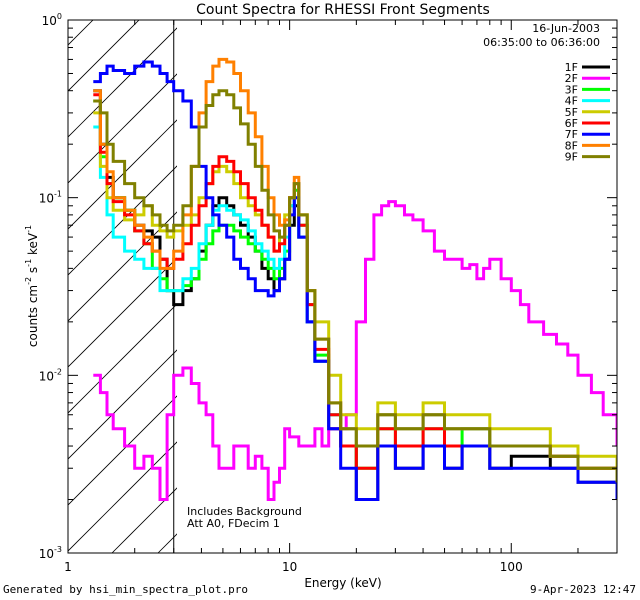  What do you see at coordinates (33, 245) in the screenshot?
I see `y-label-part: keV` at bounding box center [33, 245].